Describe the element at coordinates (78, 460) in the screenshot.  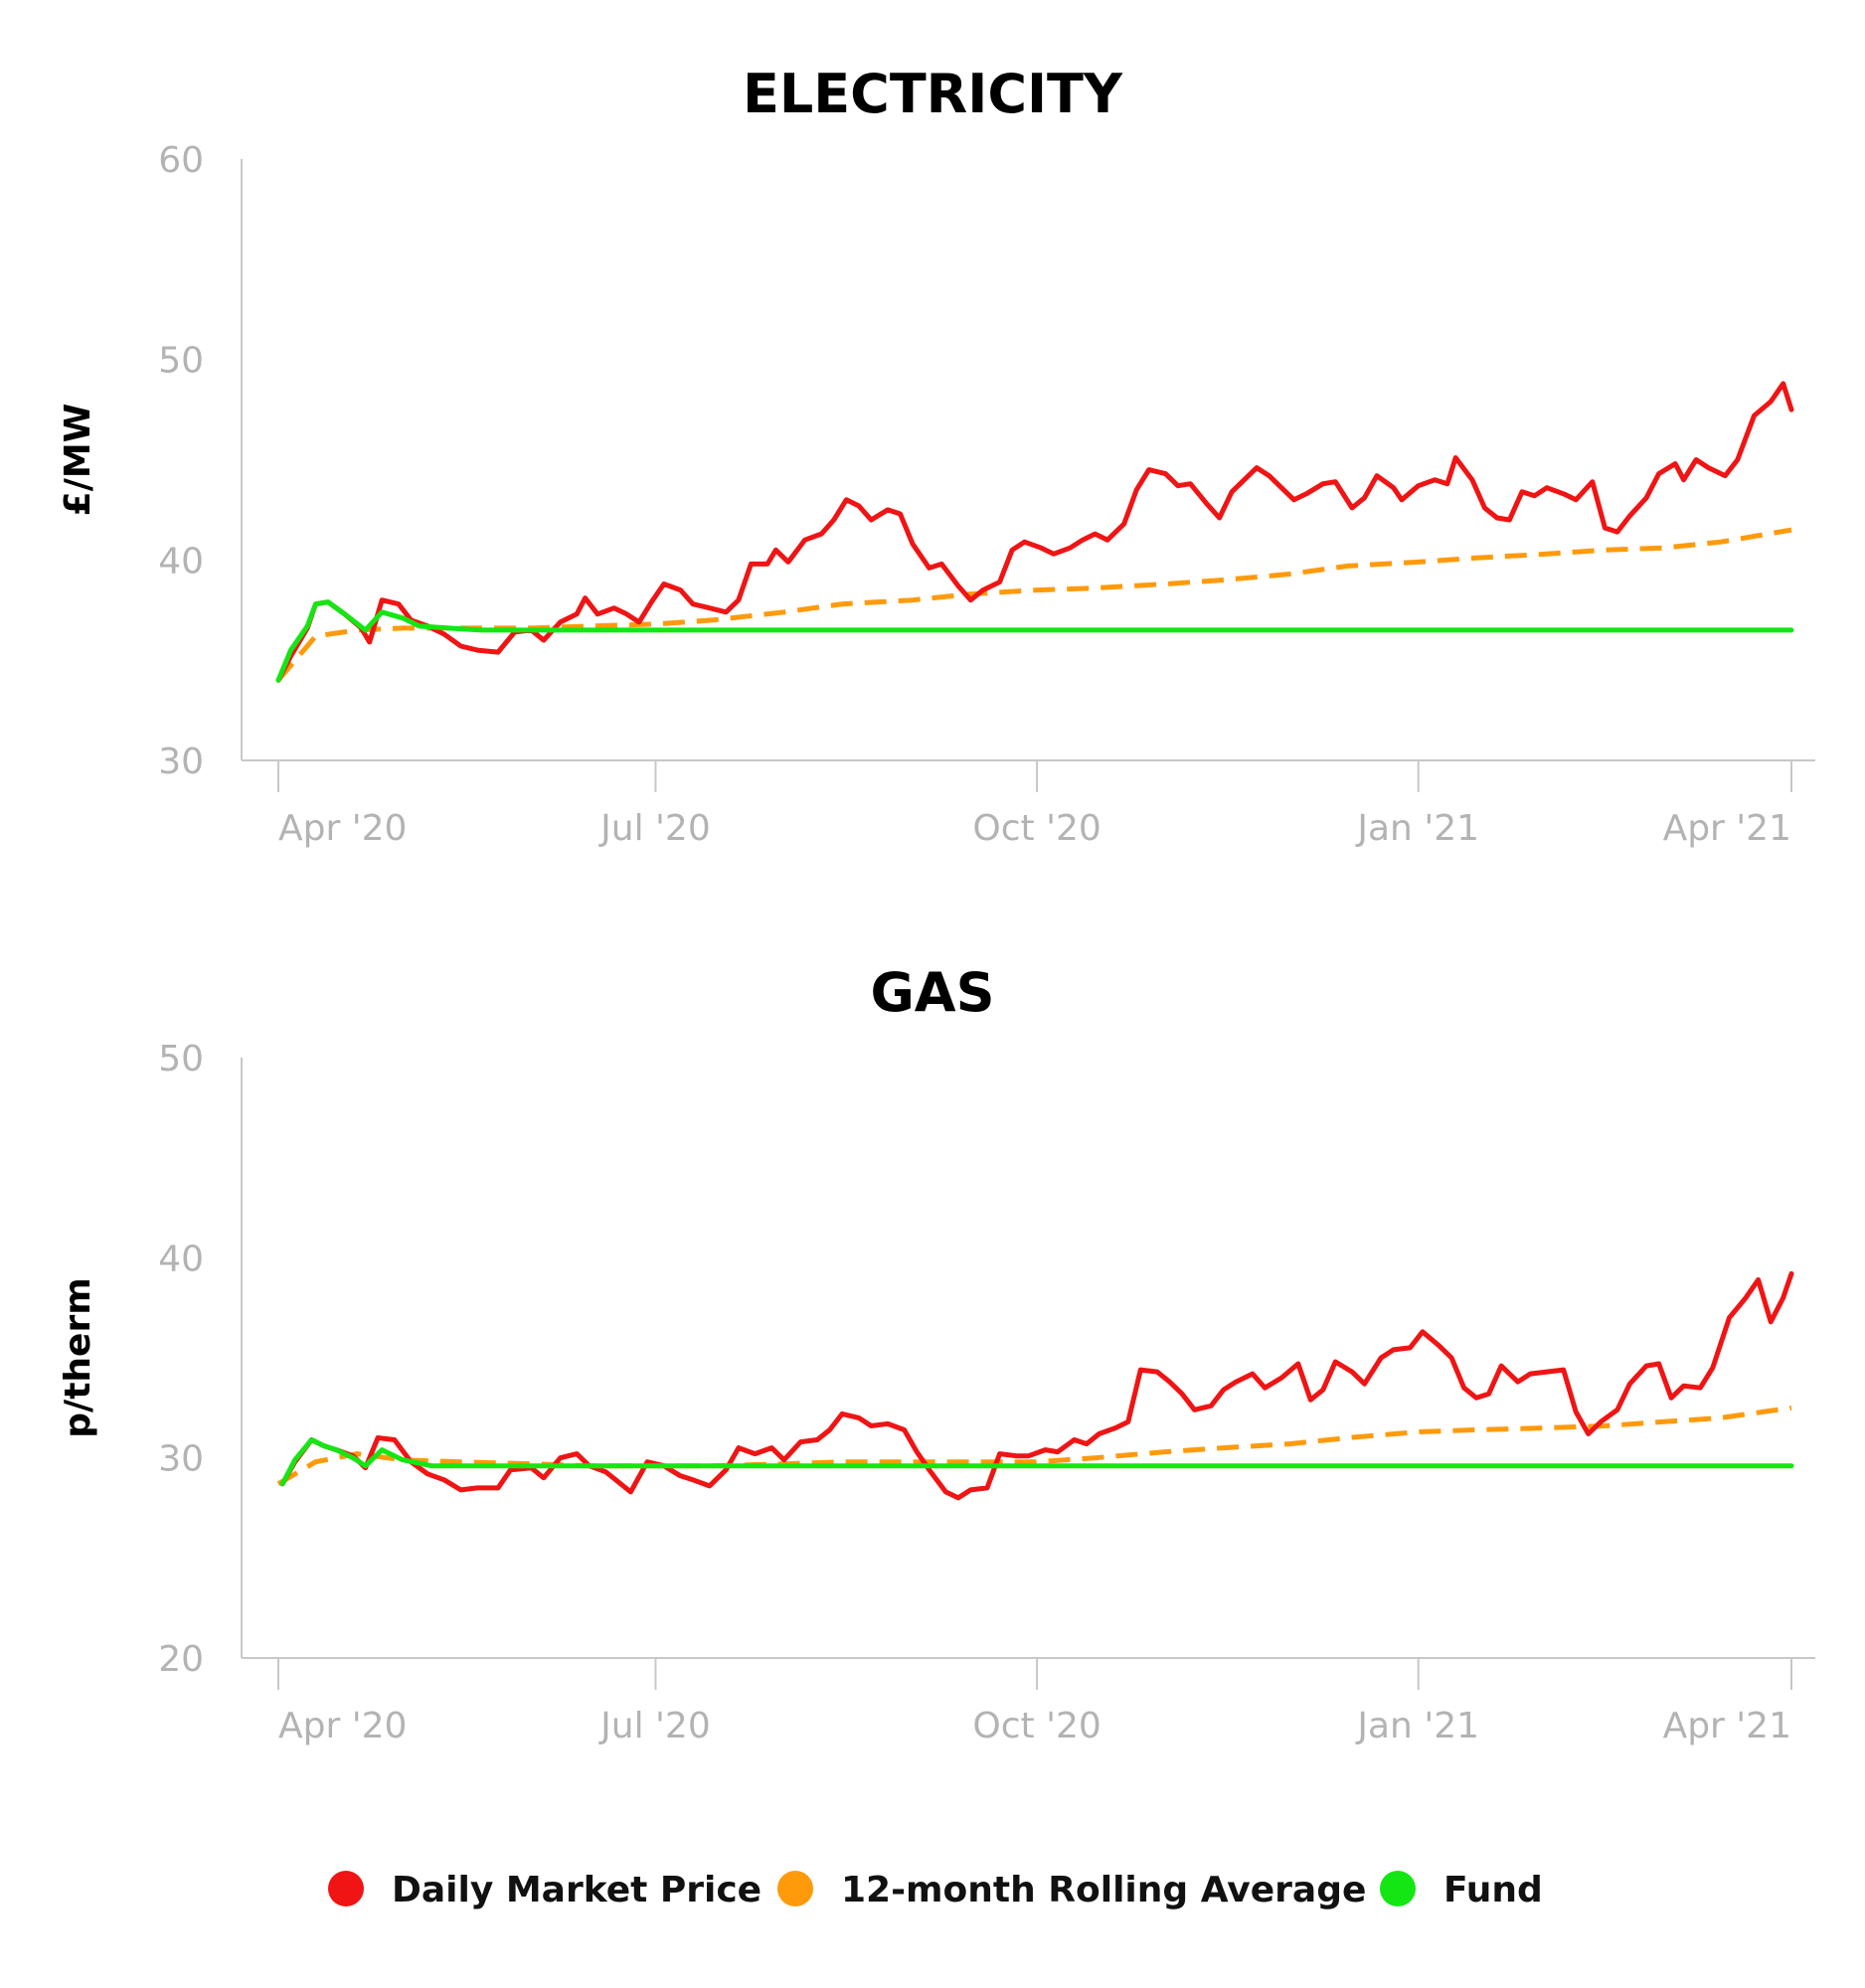
I see `y-axis-label: £/MW` at that location.